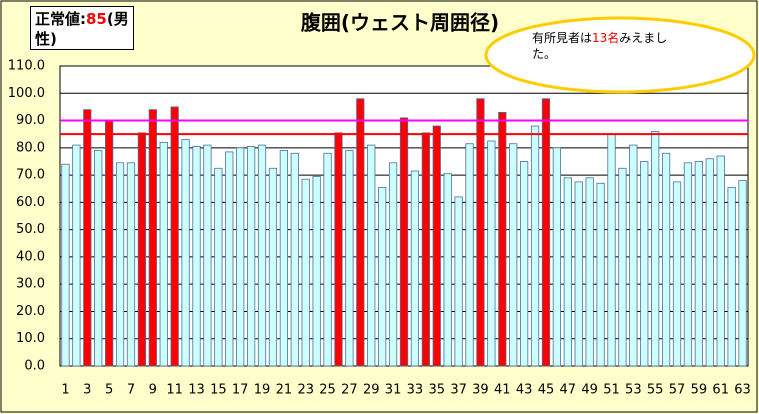 The height and width of the screenshot is (414, 759). Describe the element at coordinates (240, 390) in the screenshot. I see `x-tick-label: 17` at that location.